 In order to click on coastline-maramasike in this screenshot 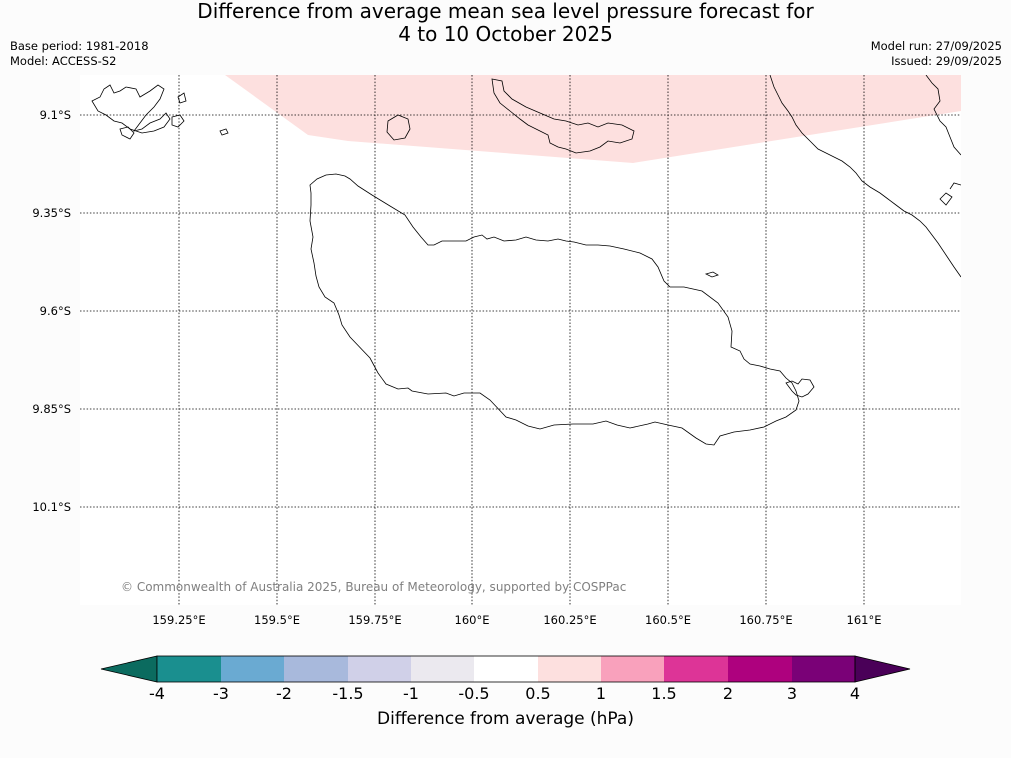, I will do `click(950, 194)`.